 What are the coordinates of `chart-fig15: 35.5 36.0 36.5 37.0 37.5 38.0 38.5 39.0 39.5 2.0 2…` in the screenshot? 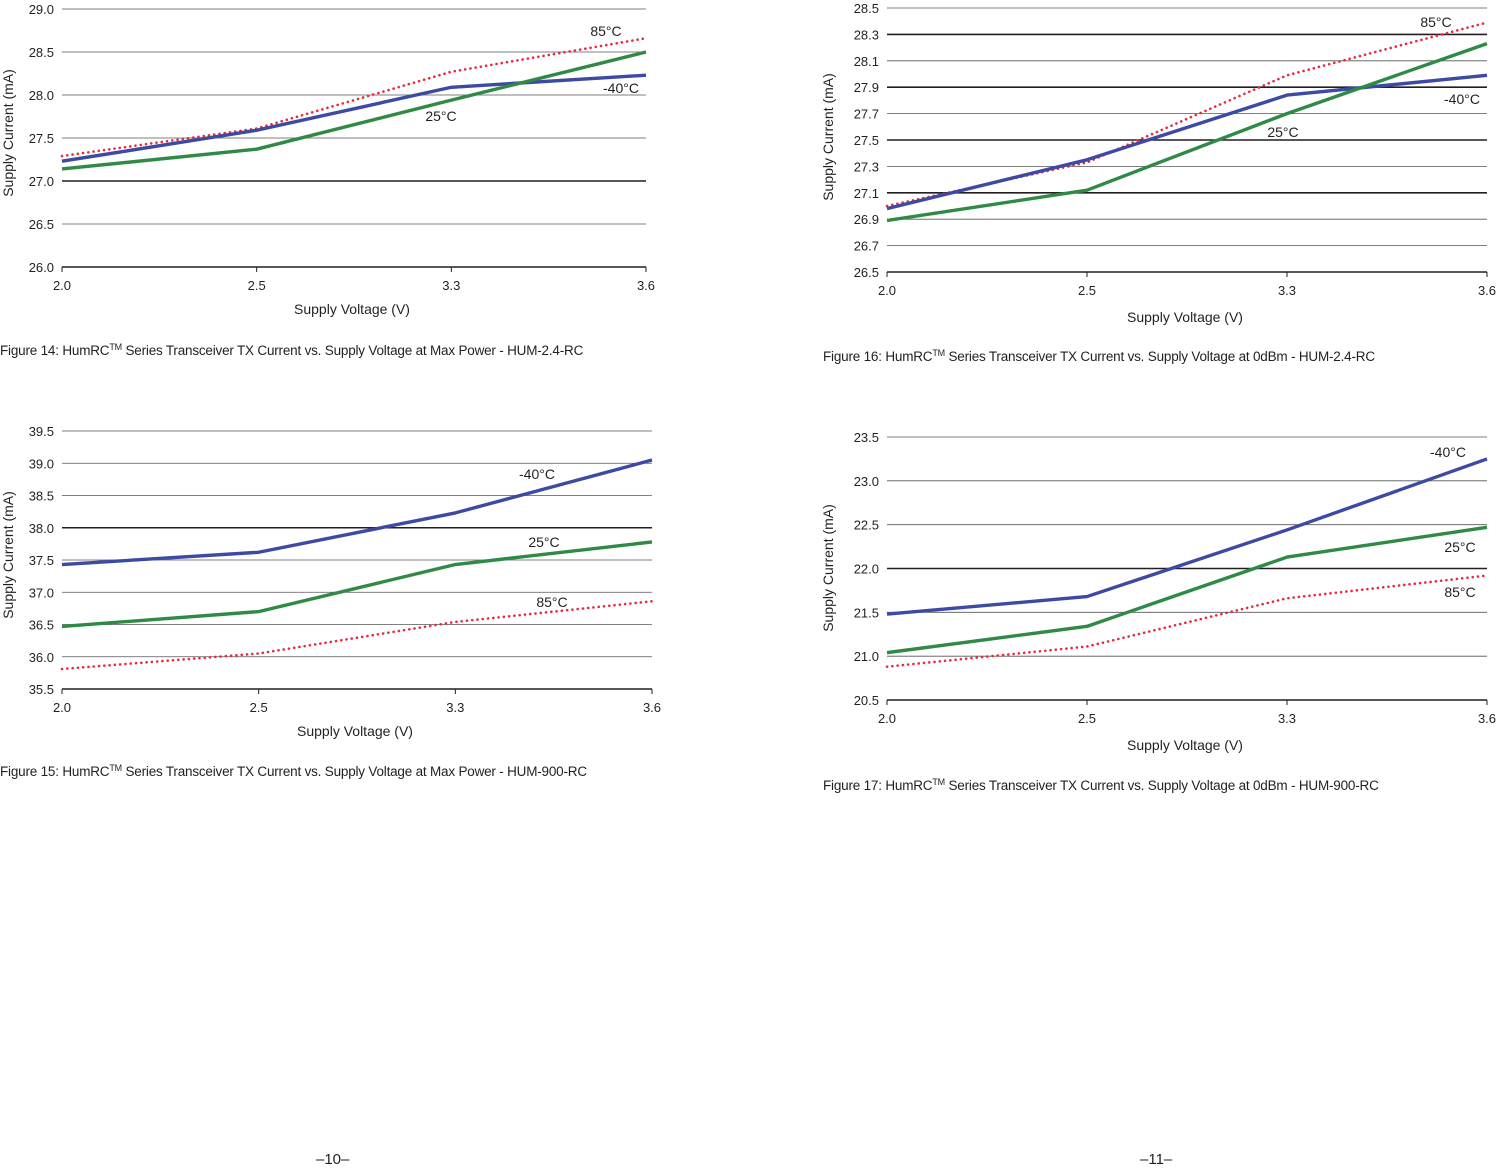 It's located at (330, 581).